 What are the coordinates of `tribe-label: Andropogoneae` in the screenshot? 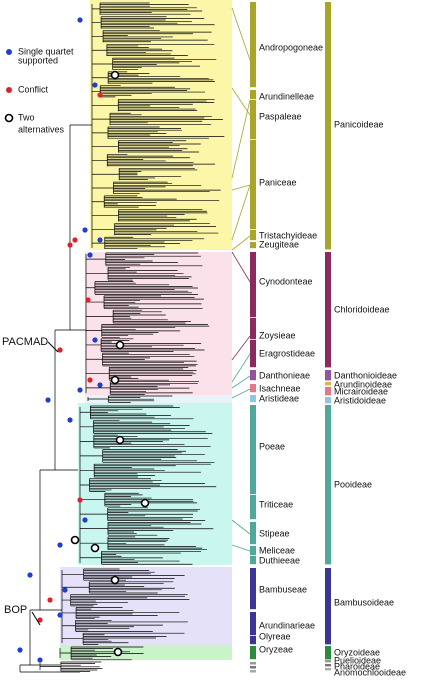 It's located at (291, 47).